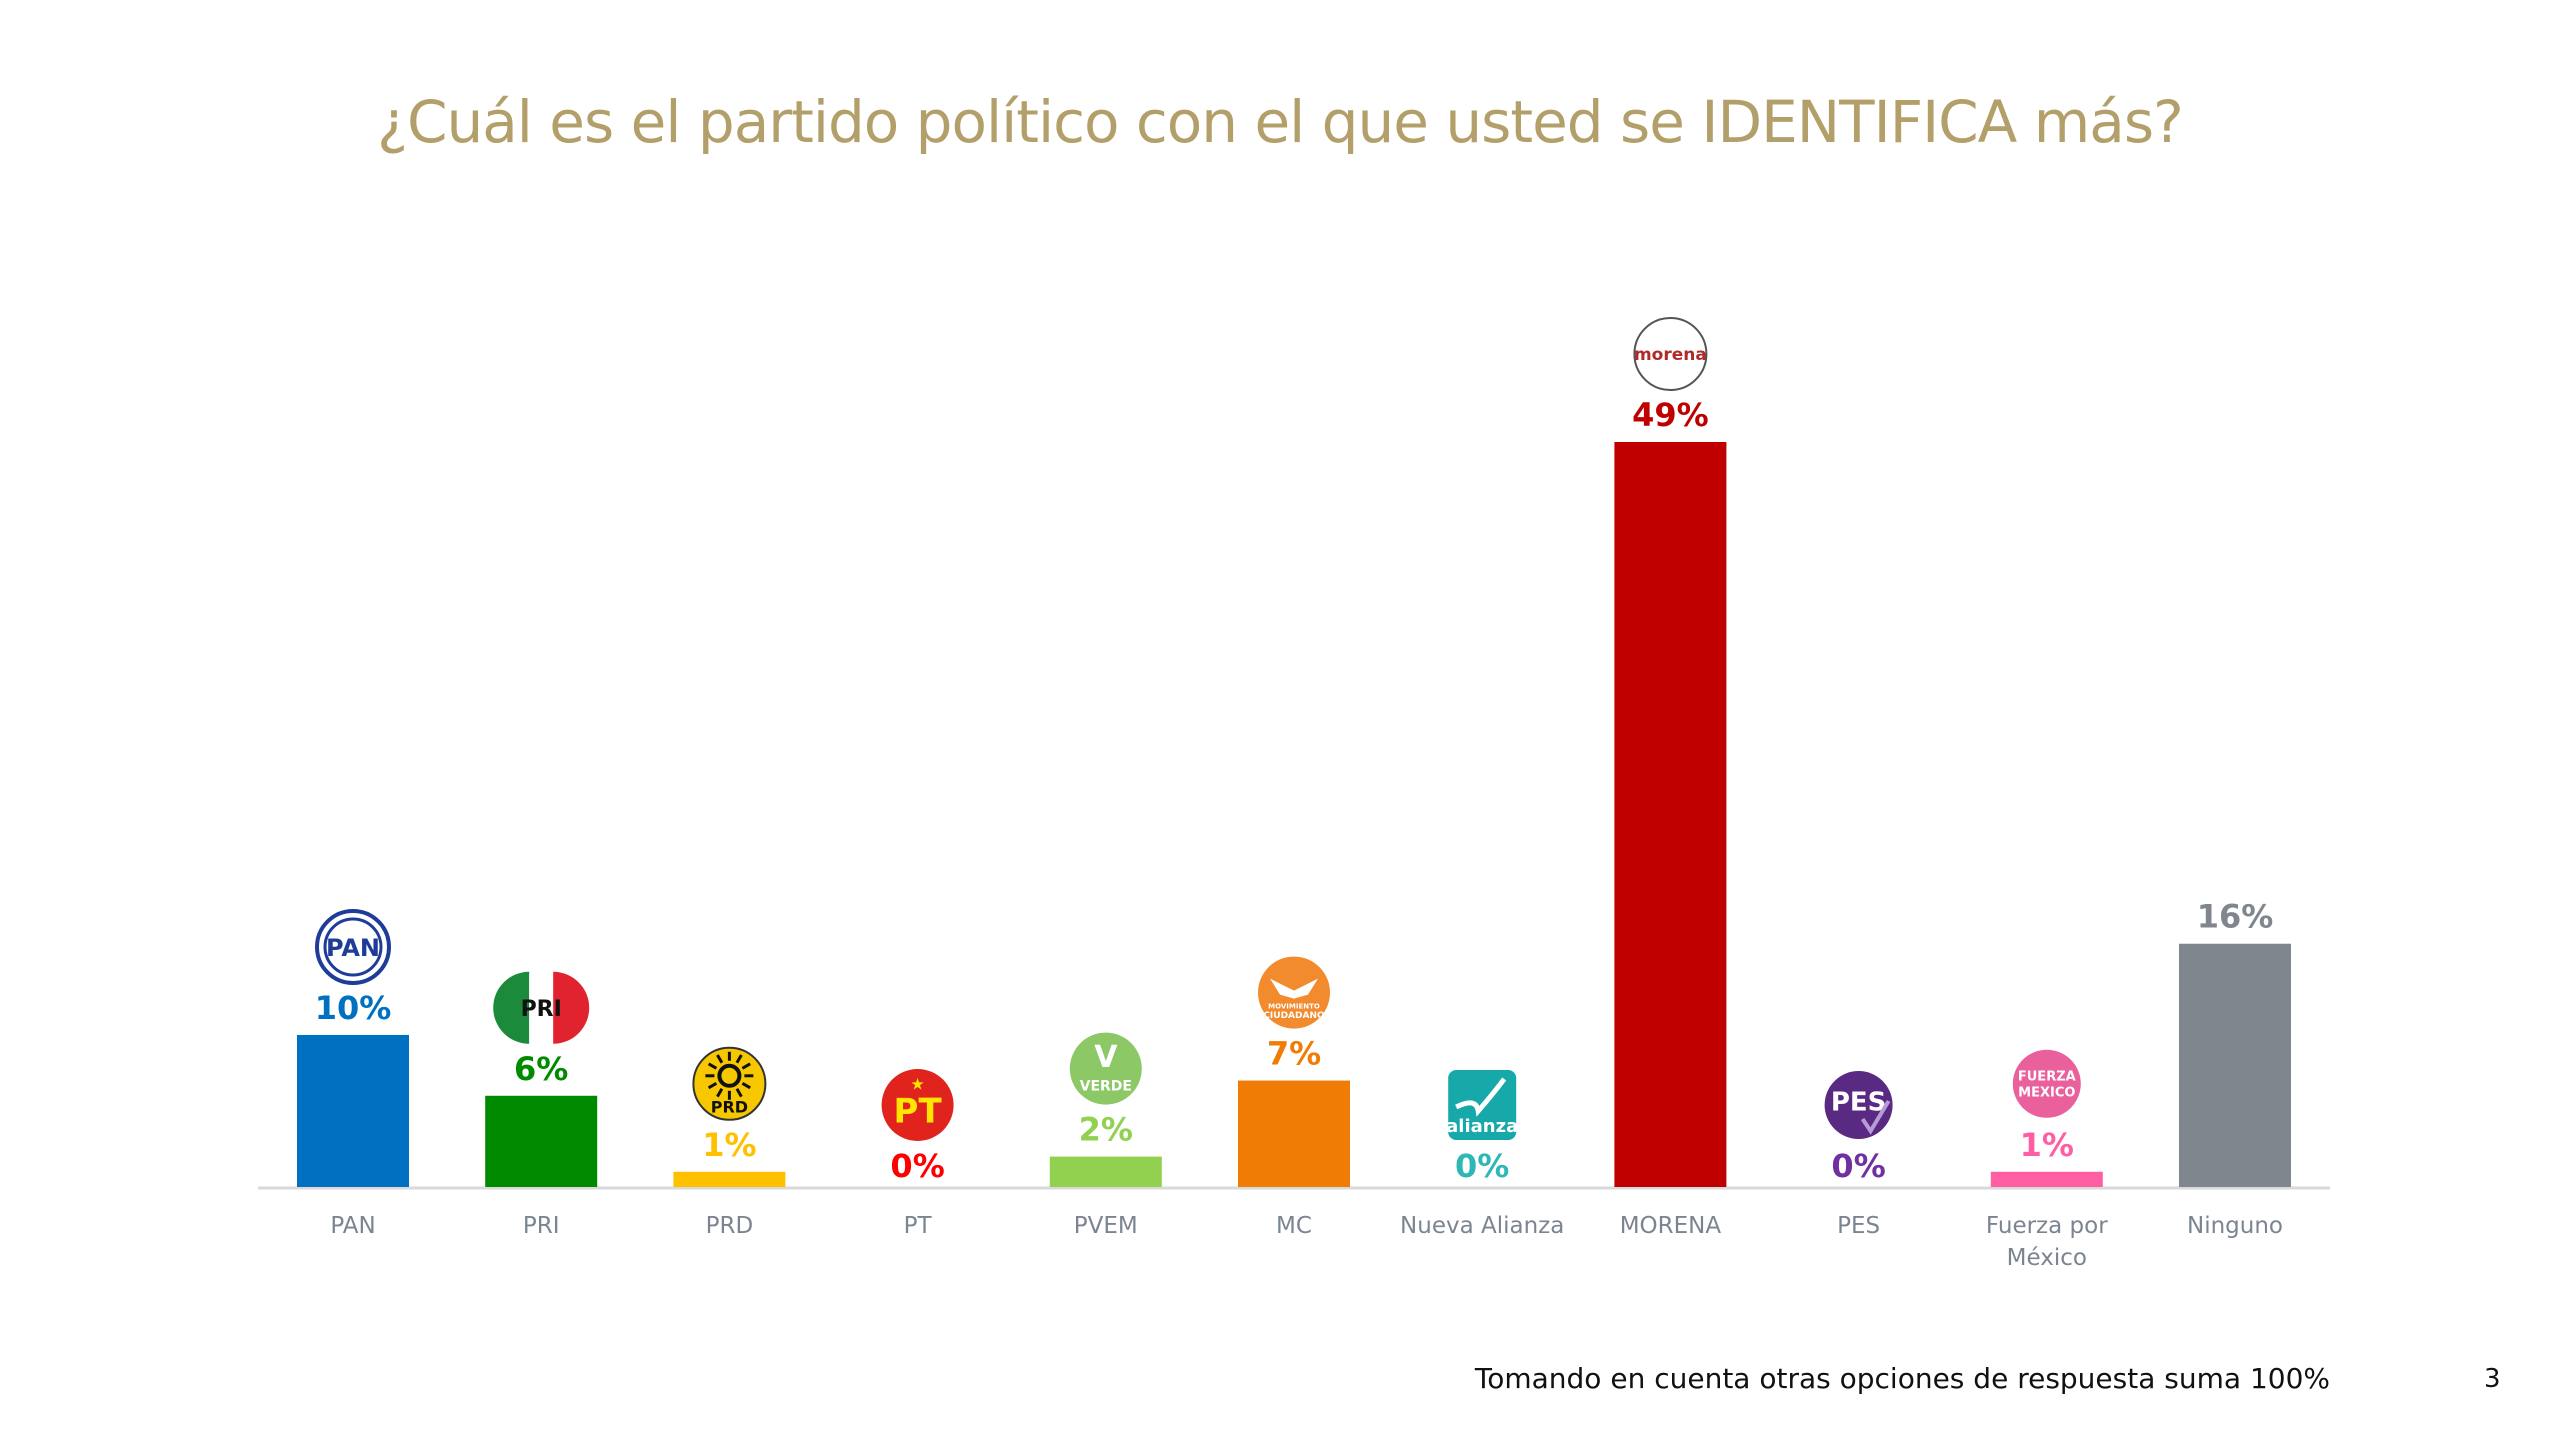 The width and height of the screenshot is (2560, 1440). Describe the element at coordinates (1670, 415) in the screenshot. I see `data-label: 49%` at that location.